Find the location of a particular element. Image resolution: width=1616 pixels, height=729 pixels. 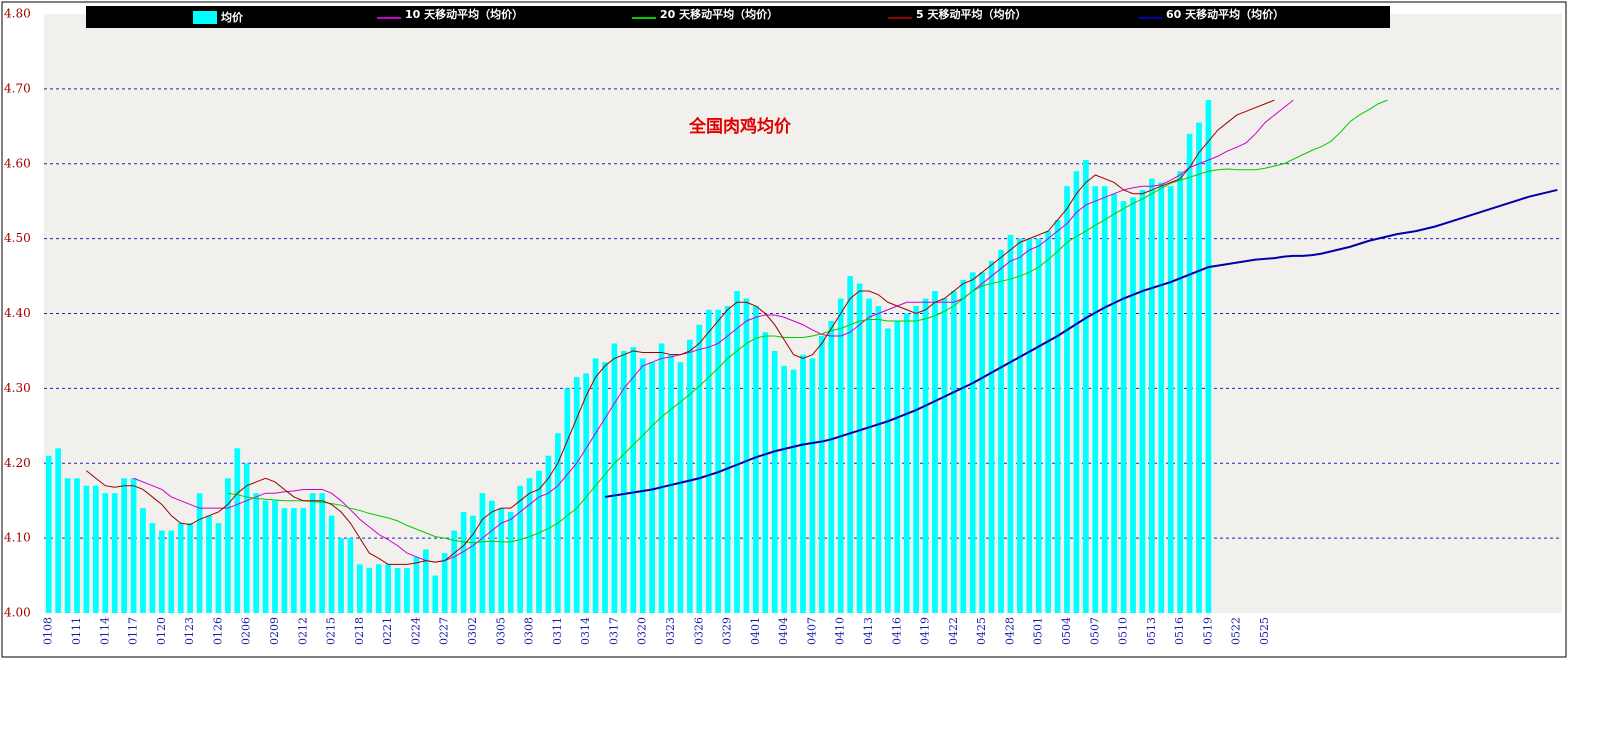

x-tick-label: 0501 is located at coordinates (1038, 631).